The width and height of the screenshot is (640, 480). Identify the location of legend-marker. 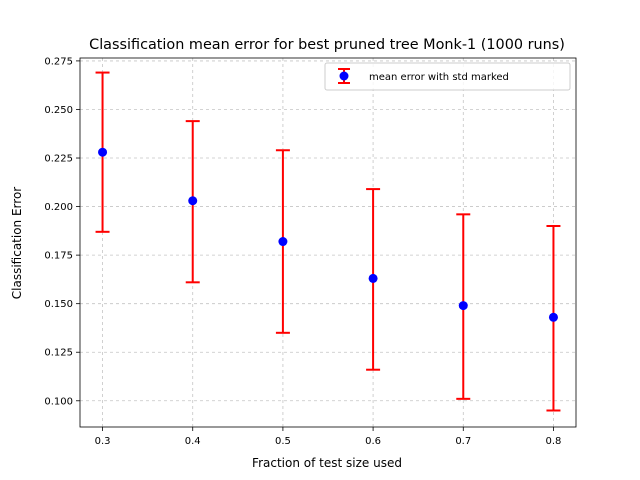
(344, 76).